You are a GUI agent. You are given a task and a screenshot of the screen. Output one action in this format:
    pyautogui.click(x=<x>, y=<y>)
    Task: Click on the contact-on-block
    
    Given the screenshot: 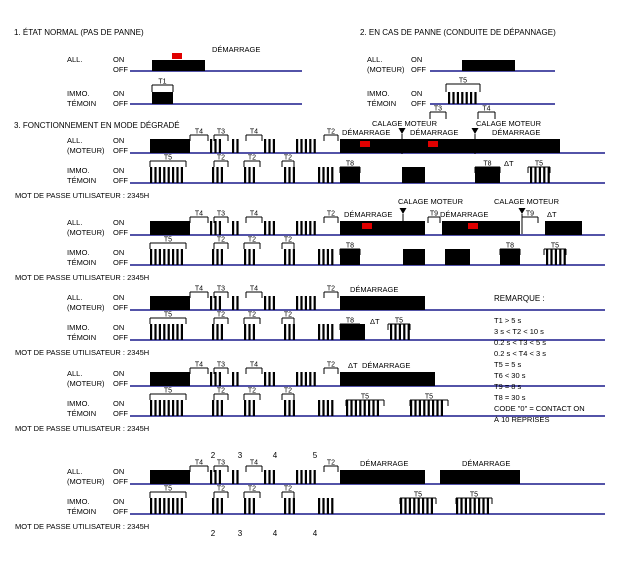 What is the action you would take?
    pyautogui.click(x=170, y=146)
    